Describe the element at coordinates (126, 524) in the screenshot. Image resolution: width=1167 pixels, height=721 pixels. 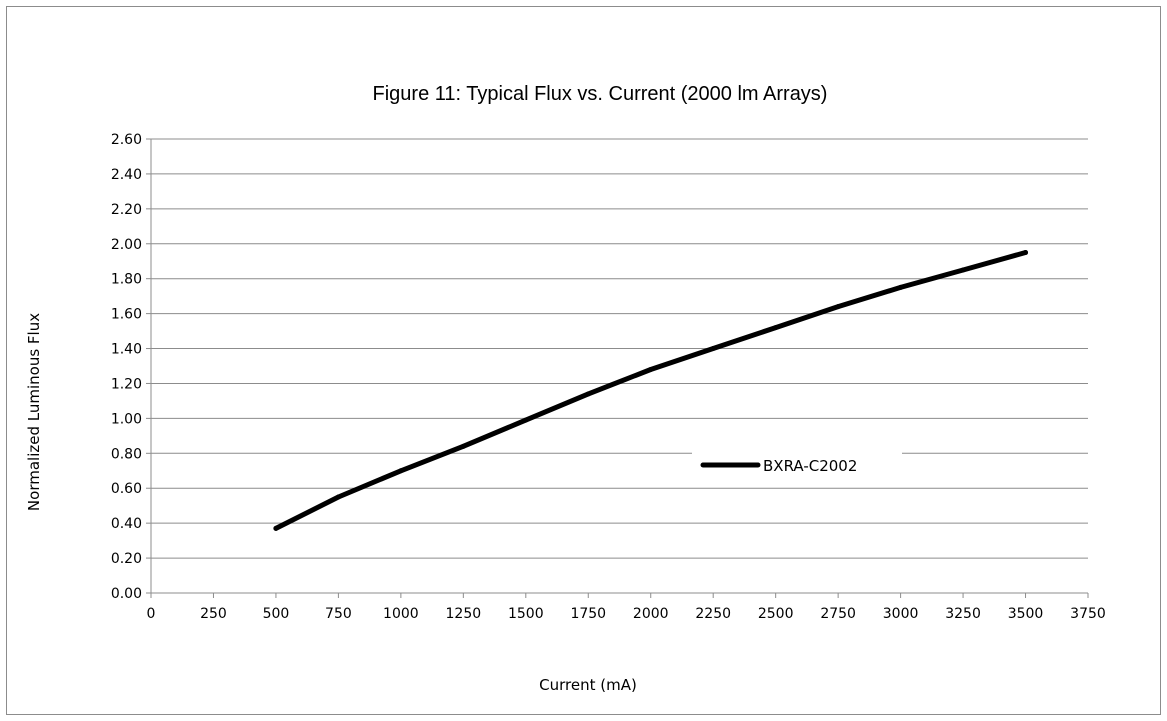
I see `y-tick-label: 0.40` at that location.